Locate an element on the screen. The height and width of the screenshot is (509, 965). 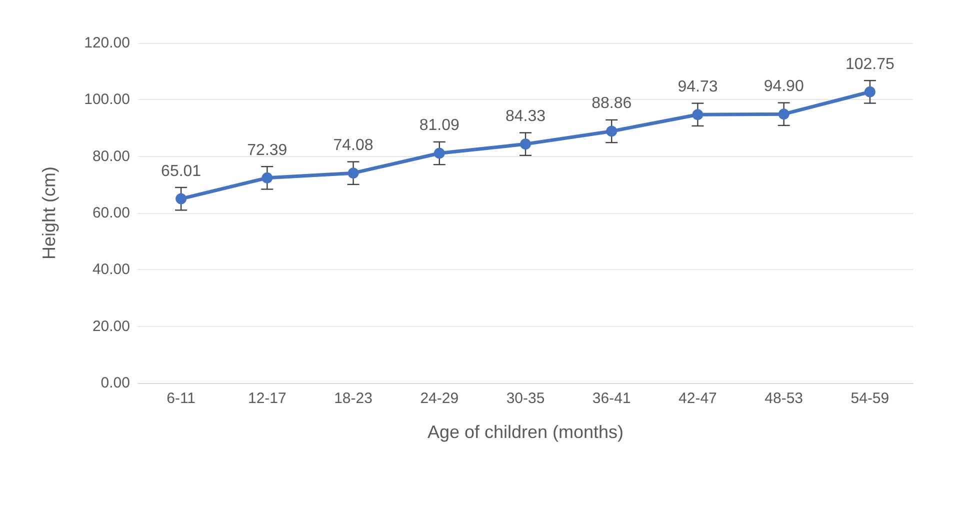
data-label: 72.39 is located at coordinates (267, 150).